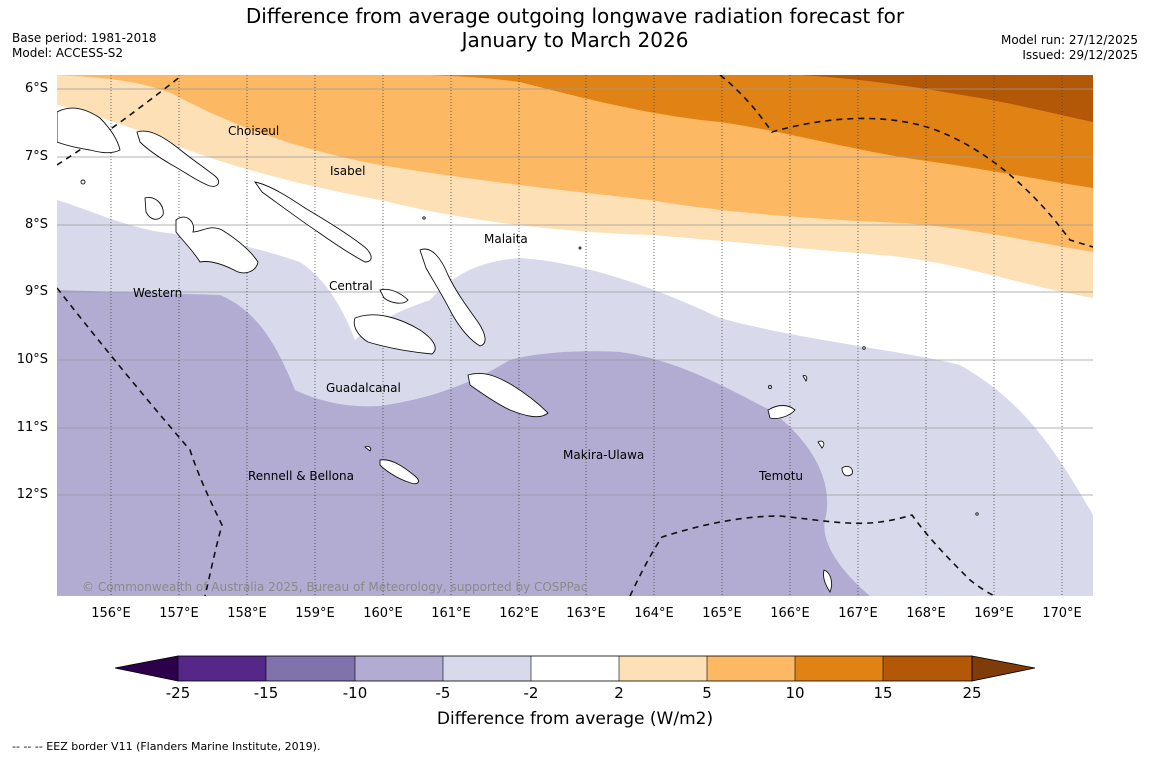 This screenshot has width=1150, height=758. Describe the element at coordinates (154, 208) in the screenshot. I see `vella-lavella-island` at that location.